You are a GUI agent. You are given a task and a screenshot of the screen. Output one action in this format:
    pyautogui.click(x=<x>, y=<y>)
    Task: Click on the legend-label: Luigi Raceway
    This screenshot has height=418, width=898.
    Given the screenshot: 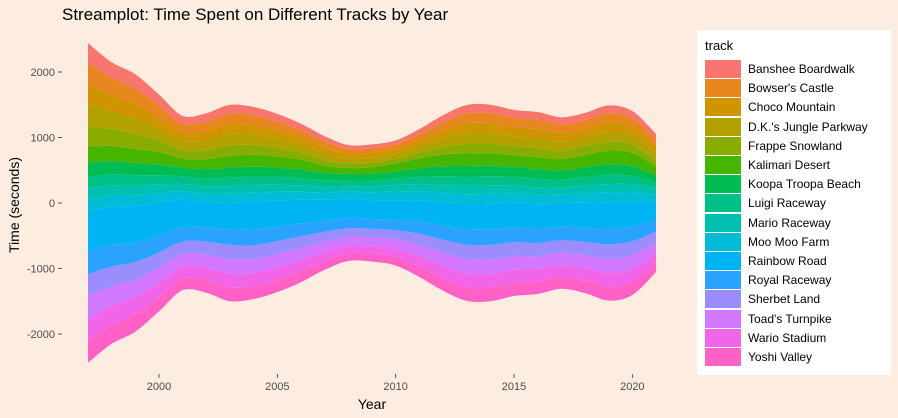 What is the action you would take?
    pyautogui.click(x=787, y=203)
    